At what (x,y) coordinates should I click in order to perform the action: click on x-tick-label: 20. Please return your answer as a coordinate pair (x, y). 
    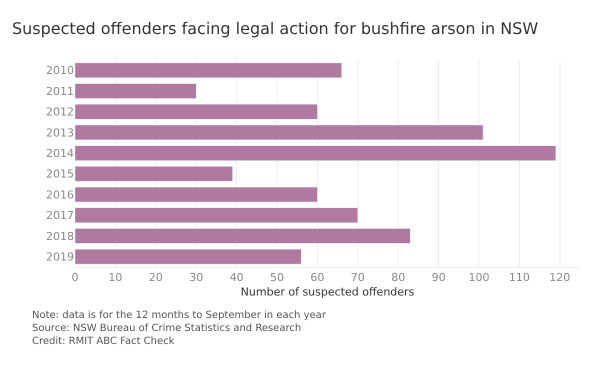
    Looking at the image, I should click on (155, 277).